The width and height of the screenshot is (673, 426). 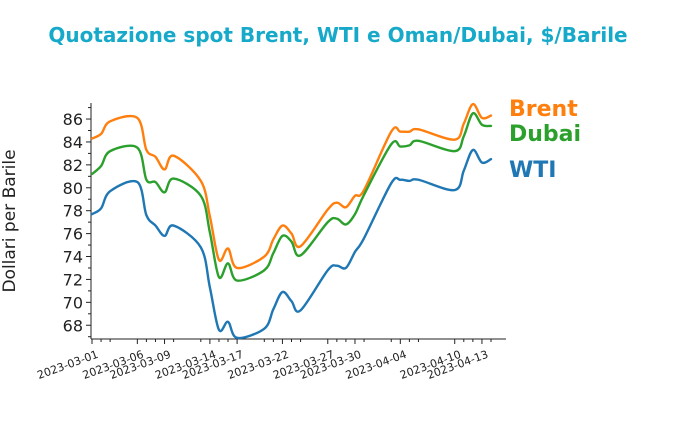 What do you see at coordinates (73, 234) in the screenshot?
I see `y-tick-label: 76` at bounding box center [73, 234].